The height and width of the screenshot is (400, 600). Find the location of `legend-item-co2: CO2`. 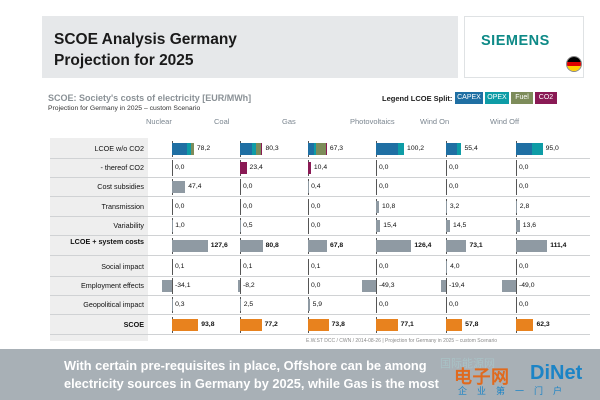

legend-item-co2: CO2 is located at coordinates (546, 98).